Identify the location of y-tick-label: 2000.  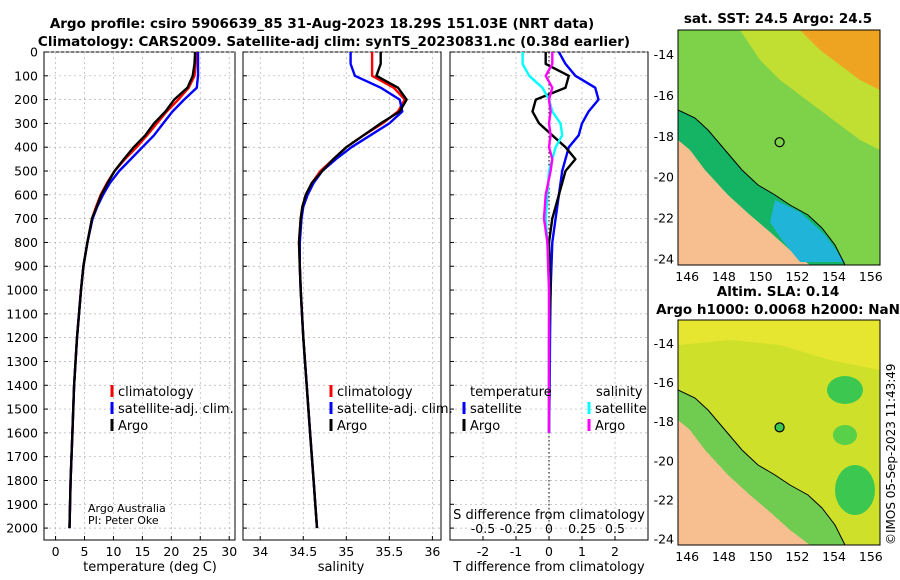
(22, 528).